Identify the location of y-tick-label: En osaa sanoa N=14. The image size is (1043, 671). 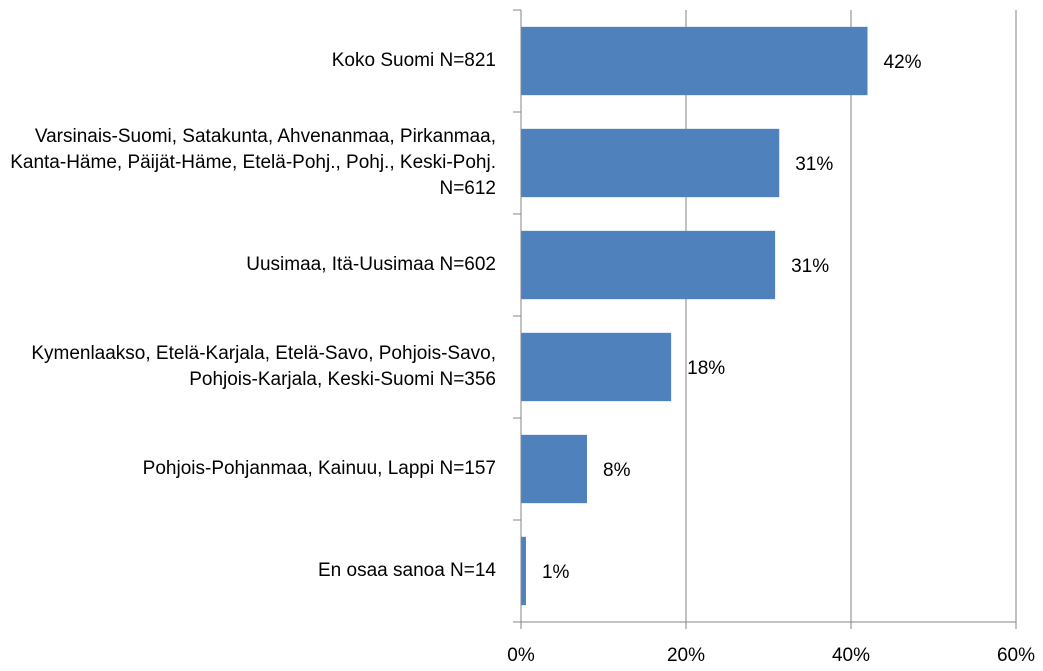
(407, 570).